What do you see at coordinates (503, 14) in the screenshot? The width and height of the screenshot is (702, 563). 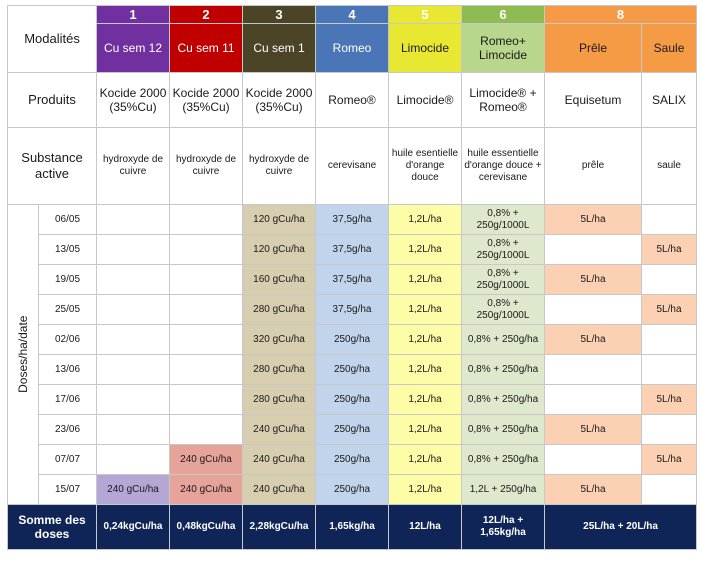 I see `modalite-number: 6` at bounding box center [503, 14].